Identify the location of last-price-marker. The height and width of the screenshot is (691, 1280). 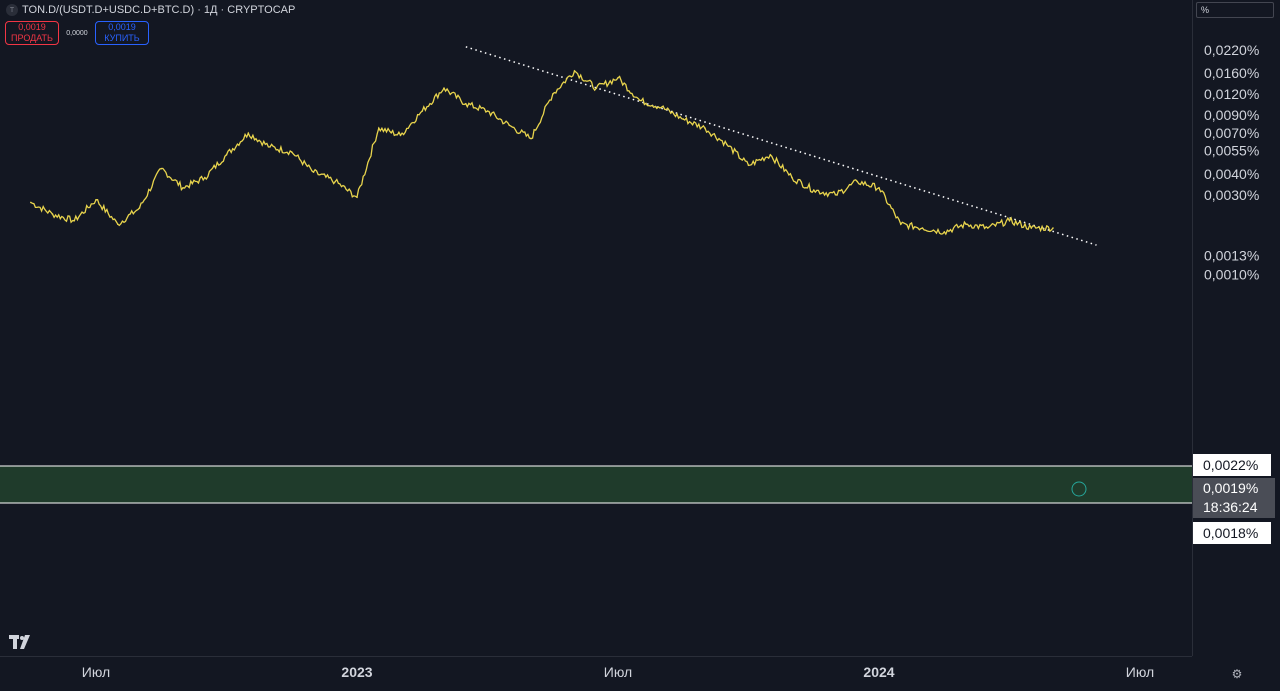
(1079, 489).